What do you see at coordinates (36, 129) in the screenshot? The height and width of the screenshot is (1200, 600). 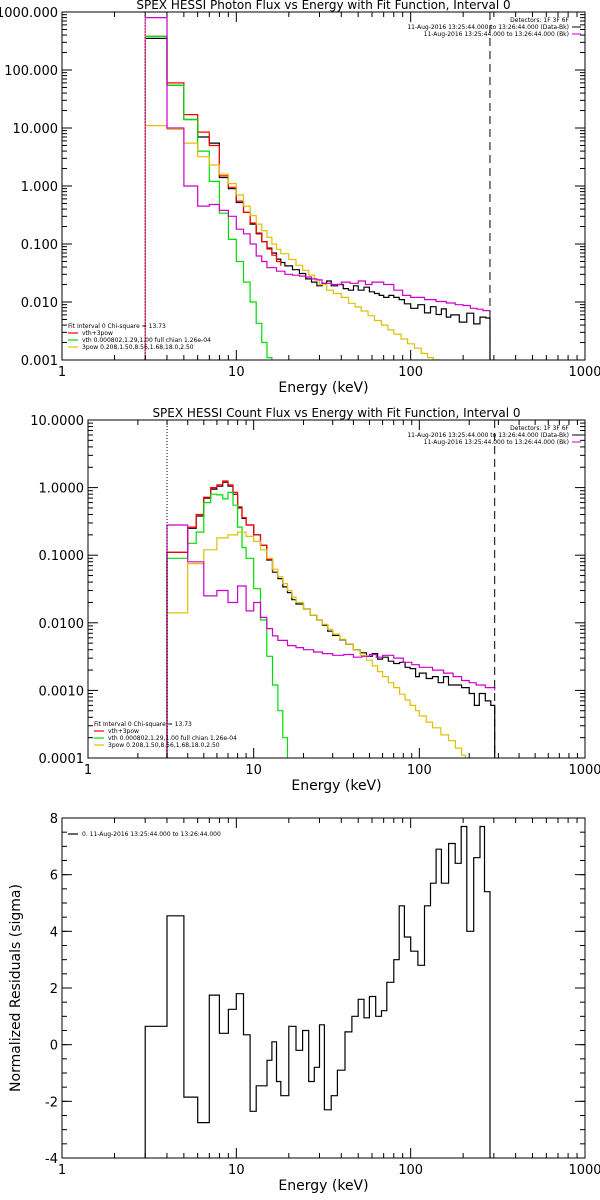 I see `y-tick-label: 10.000` at bounding box center [36, 129].